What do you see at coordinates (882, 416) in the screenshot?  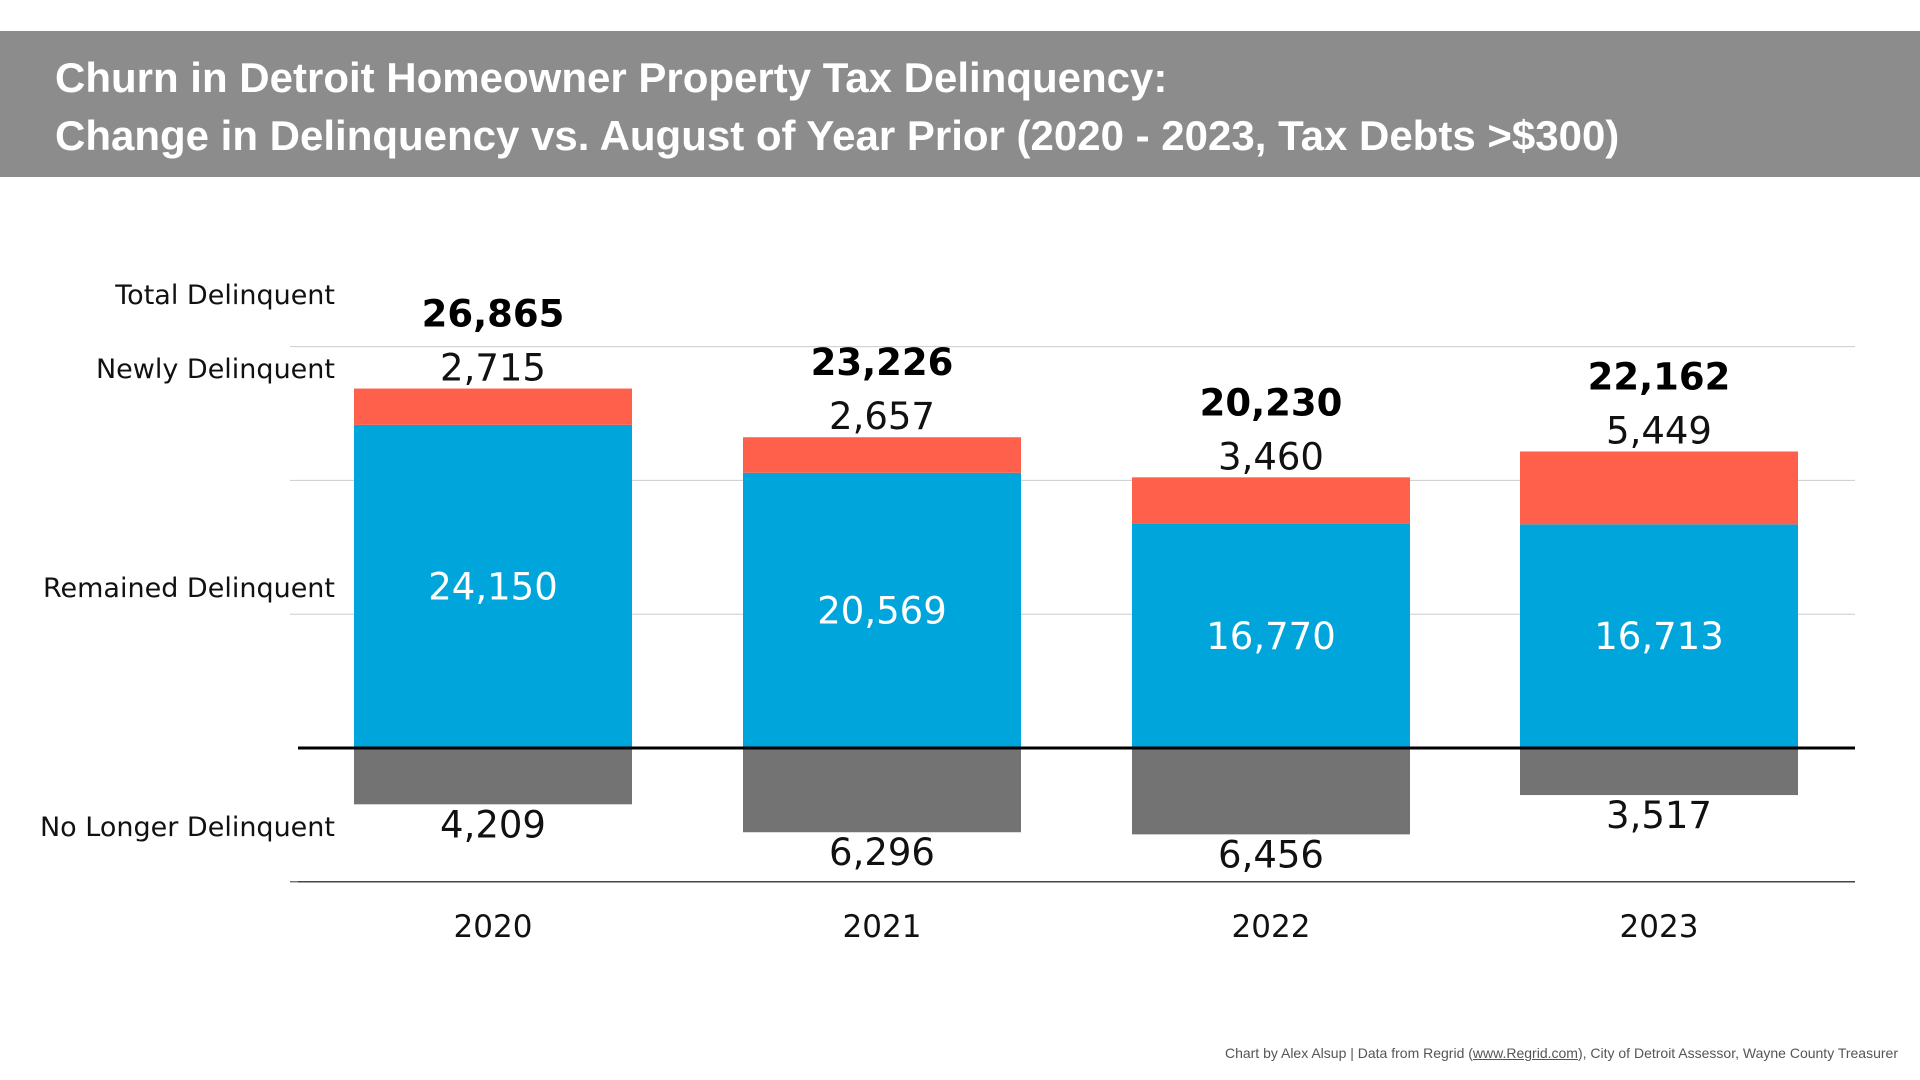 I see `label-newly: 2,657` at bounding box center [882, 416].